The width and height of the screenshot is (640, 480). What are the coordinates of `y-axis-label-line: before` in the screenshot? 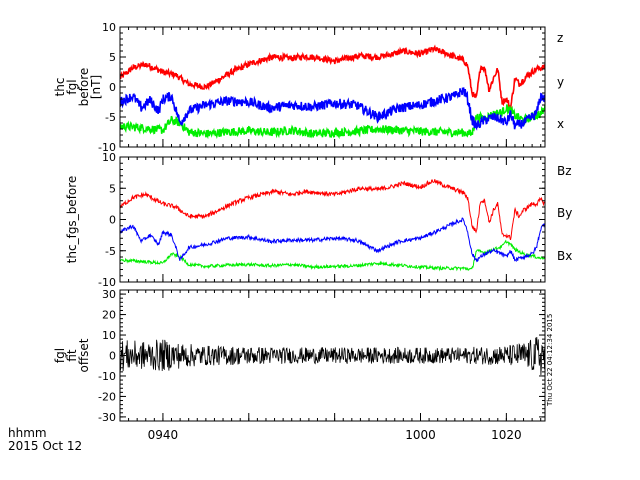 It's located at (84, 87).